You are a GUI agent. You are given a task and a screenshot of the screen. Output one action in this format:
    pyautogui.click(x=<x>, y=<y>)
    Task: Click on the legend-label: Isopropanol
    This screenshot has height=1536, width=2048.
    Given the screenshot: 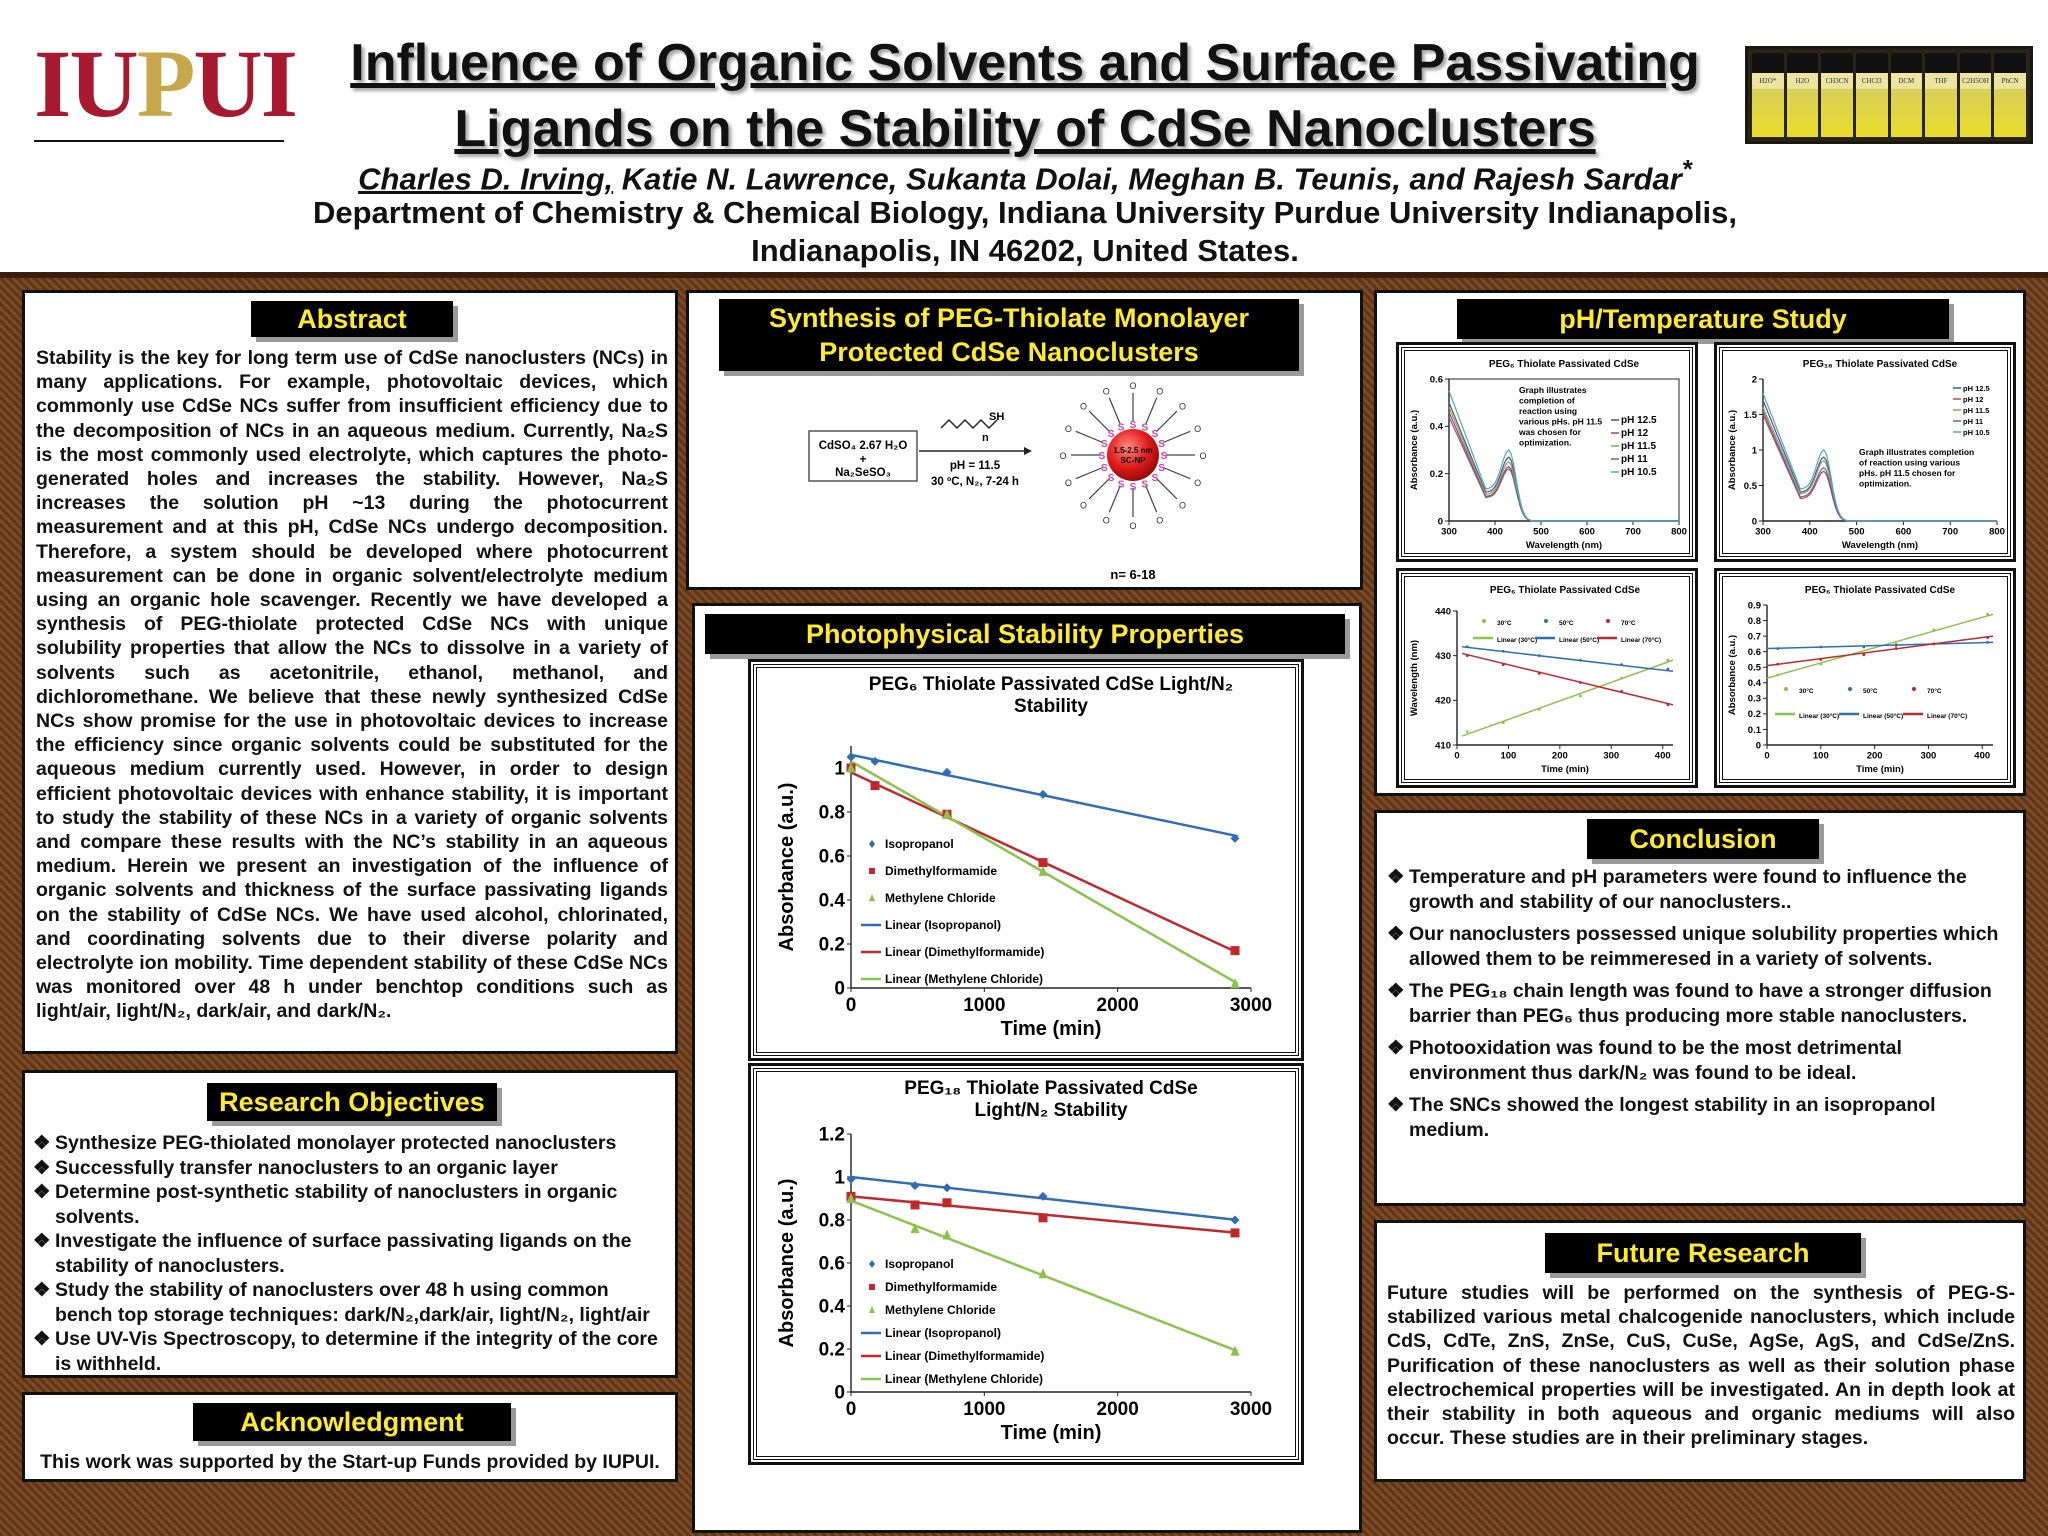 What is the action you would take?
    pyautogui.click(x=919, y=1264)
    